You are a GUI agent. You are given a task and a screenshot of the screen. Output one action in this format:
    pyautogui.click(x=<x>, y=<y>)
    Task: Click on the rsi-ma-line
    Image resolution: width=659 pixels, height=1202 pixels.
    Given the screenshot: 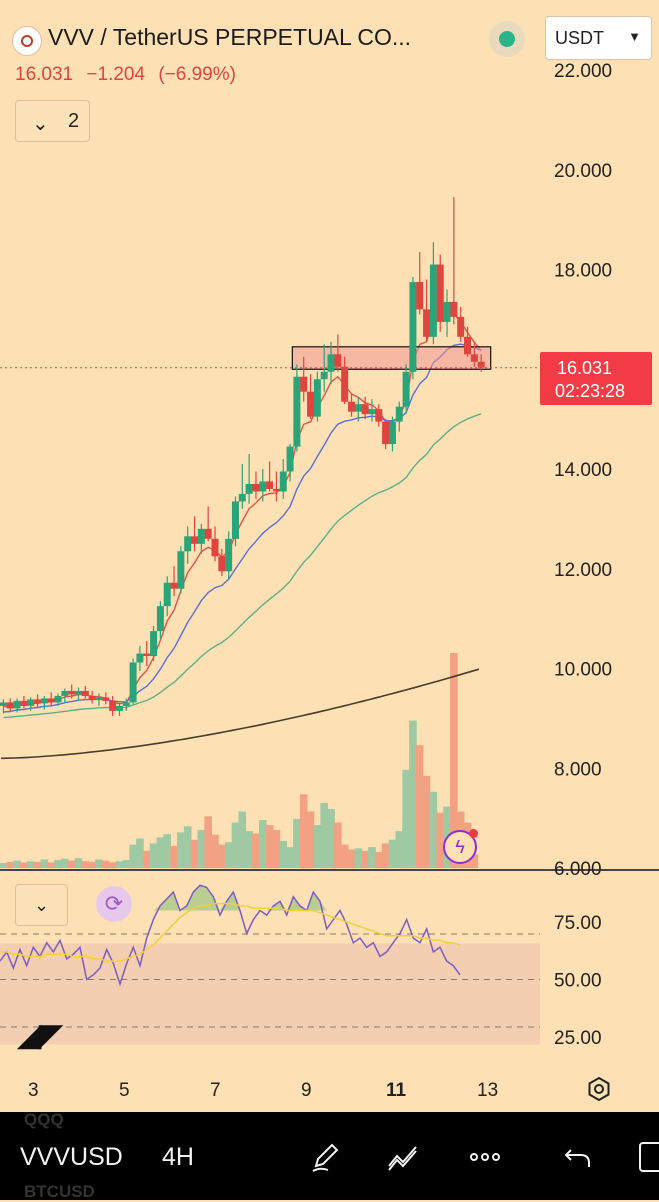 What is the action you would take?
    pyautogui.click(x=230, y=932)
    